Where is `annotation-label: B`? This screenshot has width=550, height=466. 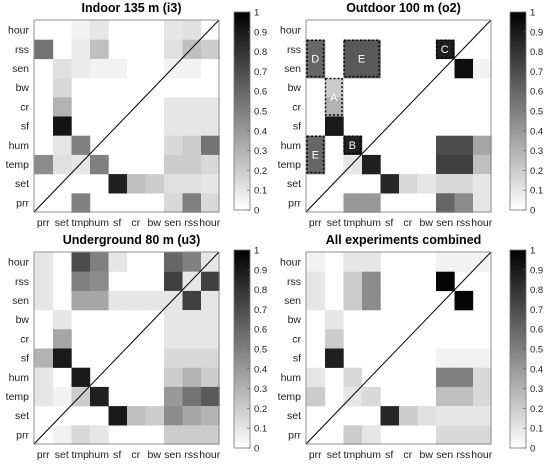 annotation-label: B is located at coordinates (352, 146).